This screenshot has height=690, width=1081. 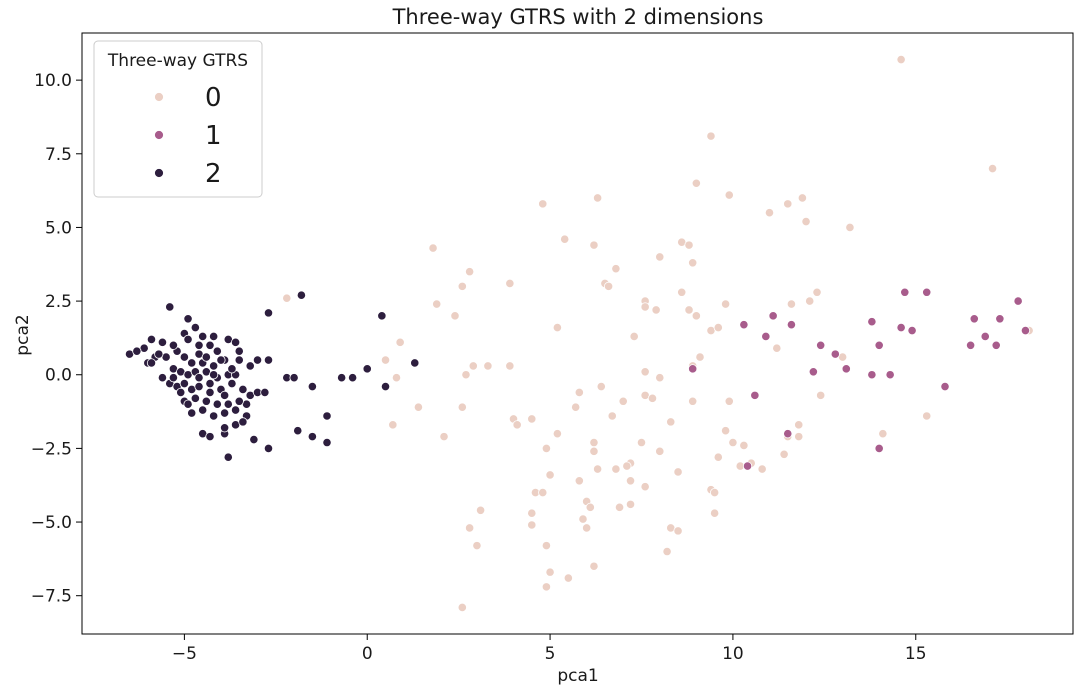 I want to click on y-tick-label: −5.0, so click(x=51, y=523).